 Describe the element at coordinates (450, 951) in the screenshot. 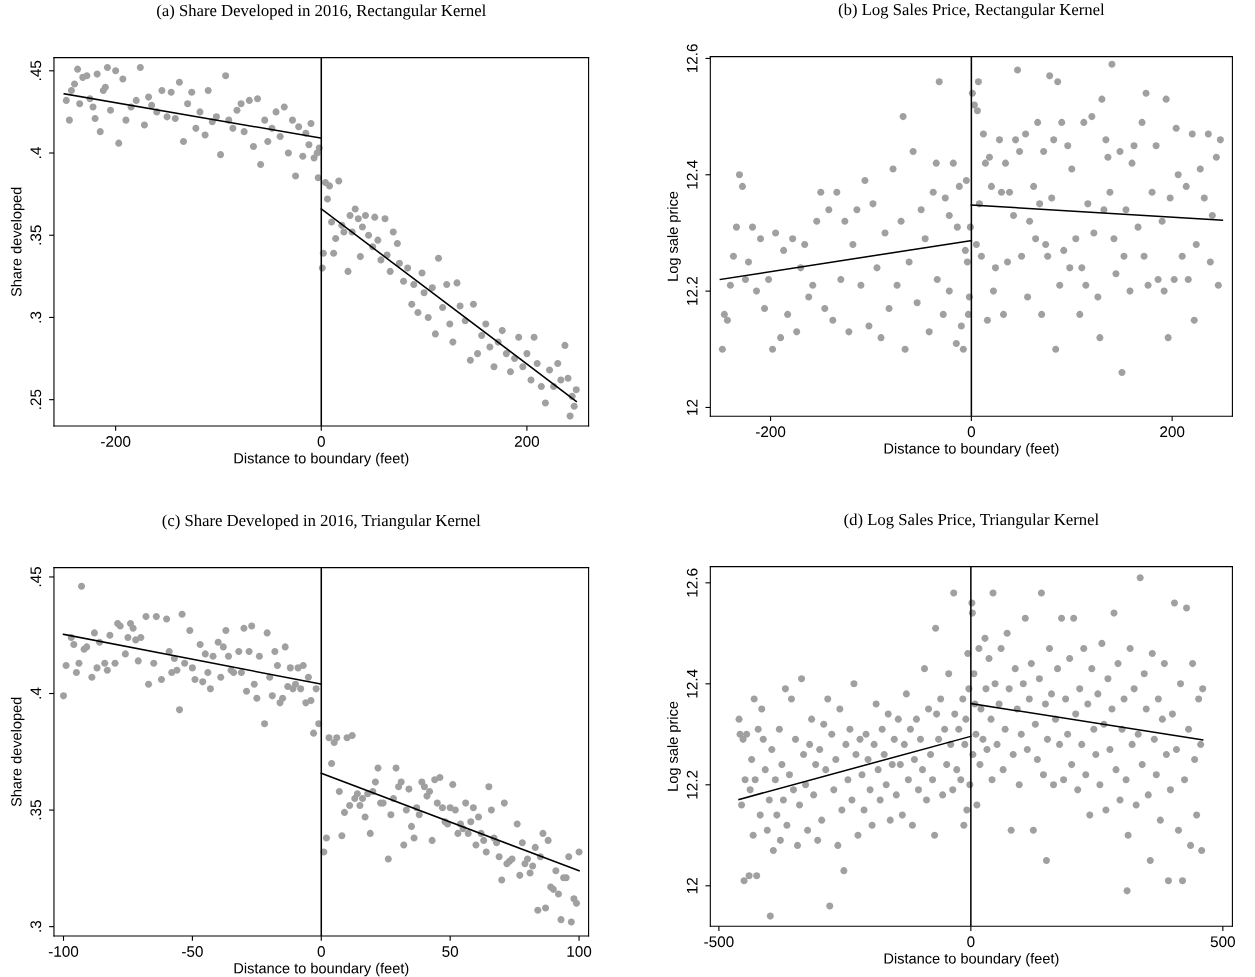

I see `x-tick-label: 50` at that location.